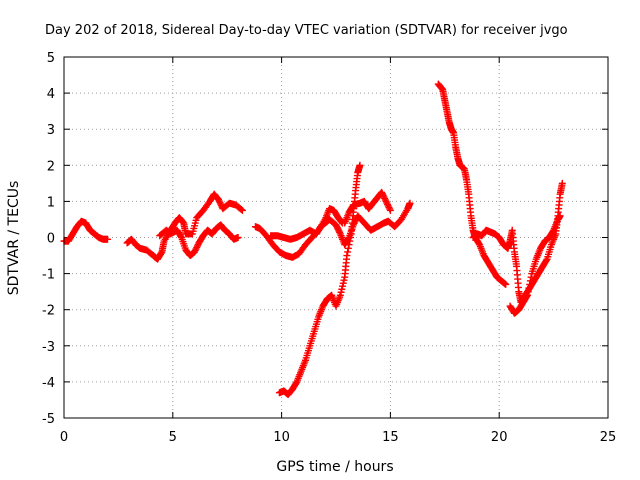  I want to click on x-tick-label: 20, so click(499, 437).